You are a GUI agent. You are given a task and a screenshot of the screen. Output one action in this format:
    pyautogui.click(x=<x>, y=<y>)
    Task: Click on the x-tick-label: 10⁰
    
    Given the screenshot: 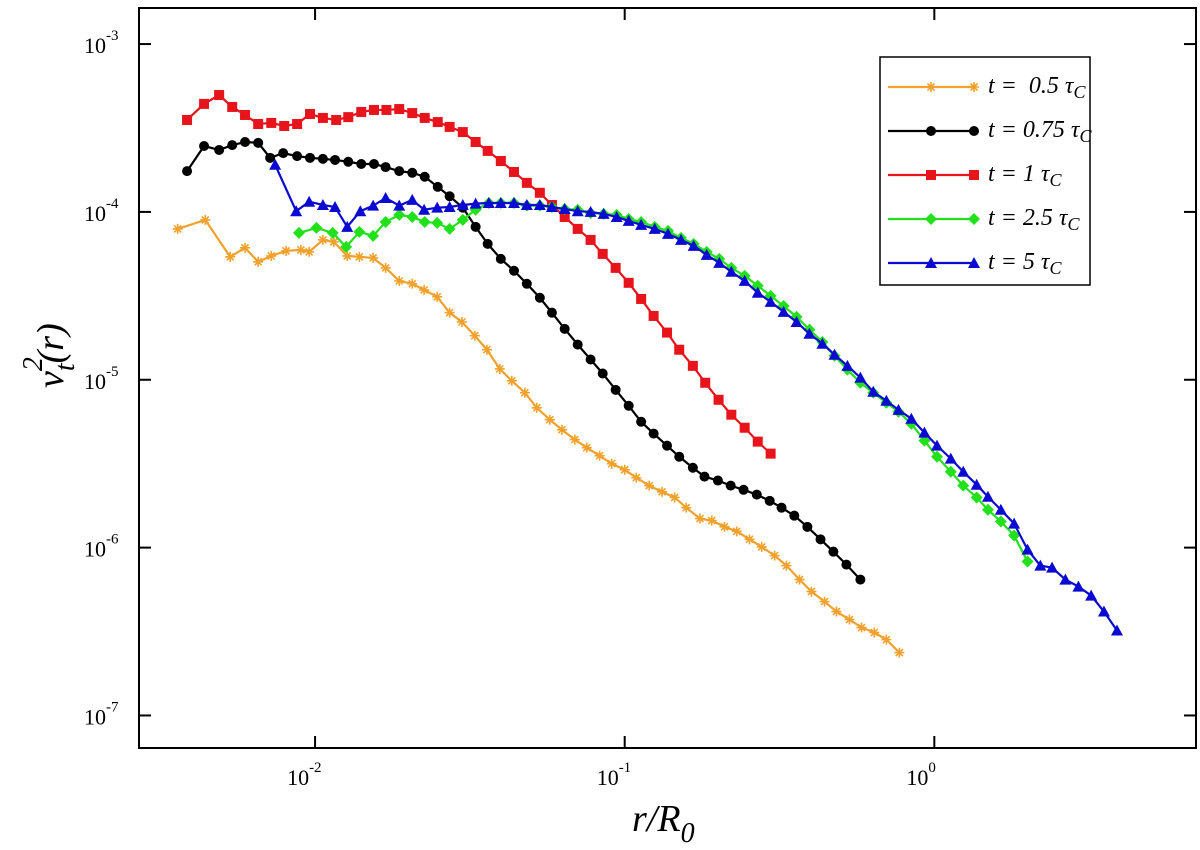 What is the action you would take?
    pyautogui.click(x=921, y=775)
    